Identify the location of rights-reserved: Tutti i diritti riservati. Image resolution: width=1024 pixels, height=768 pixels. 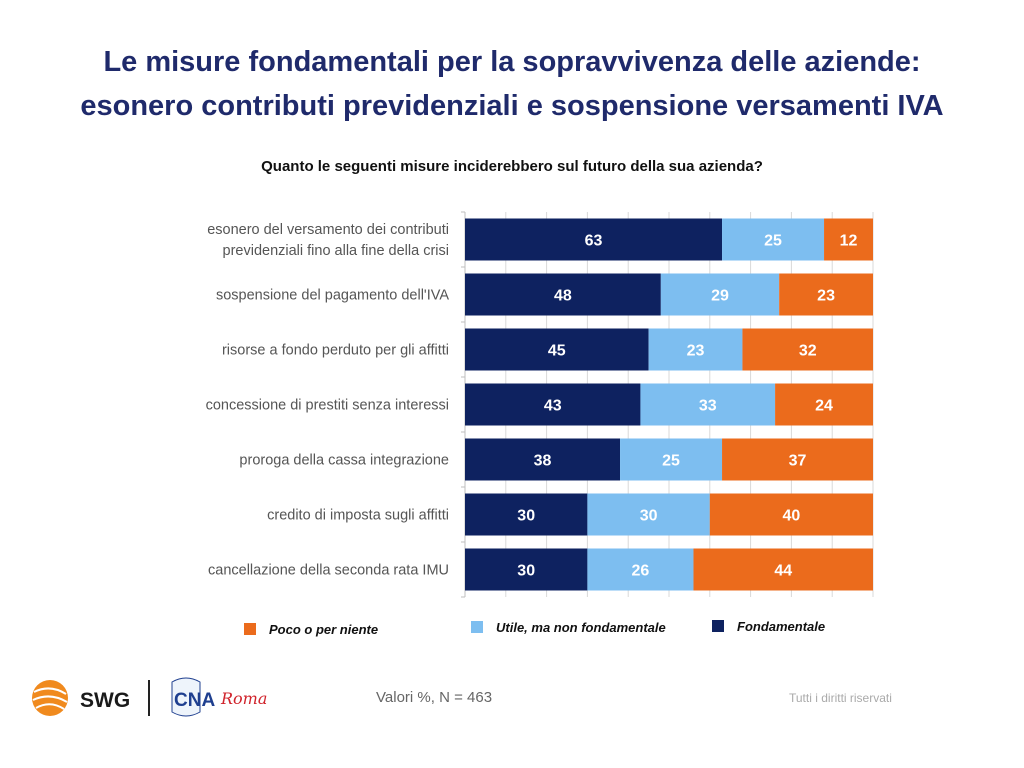
(840, 698).